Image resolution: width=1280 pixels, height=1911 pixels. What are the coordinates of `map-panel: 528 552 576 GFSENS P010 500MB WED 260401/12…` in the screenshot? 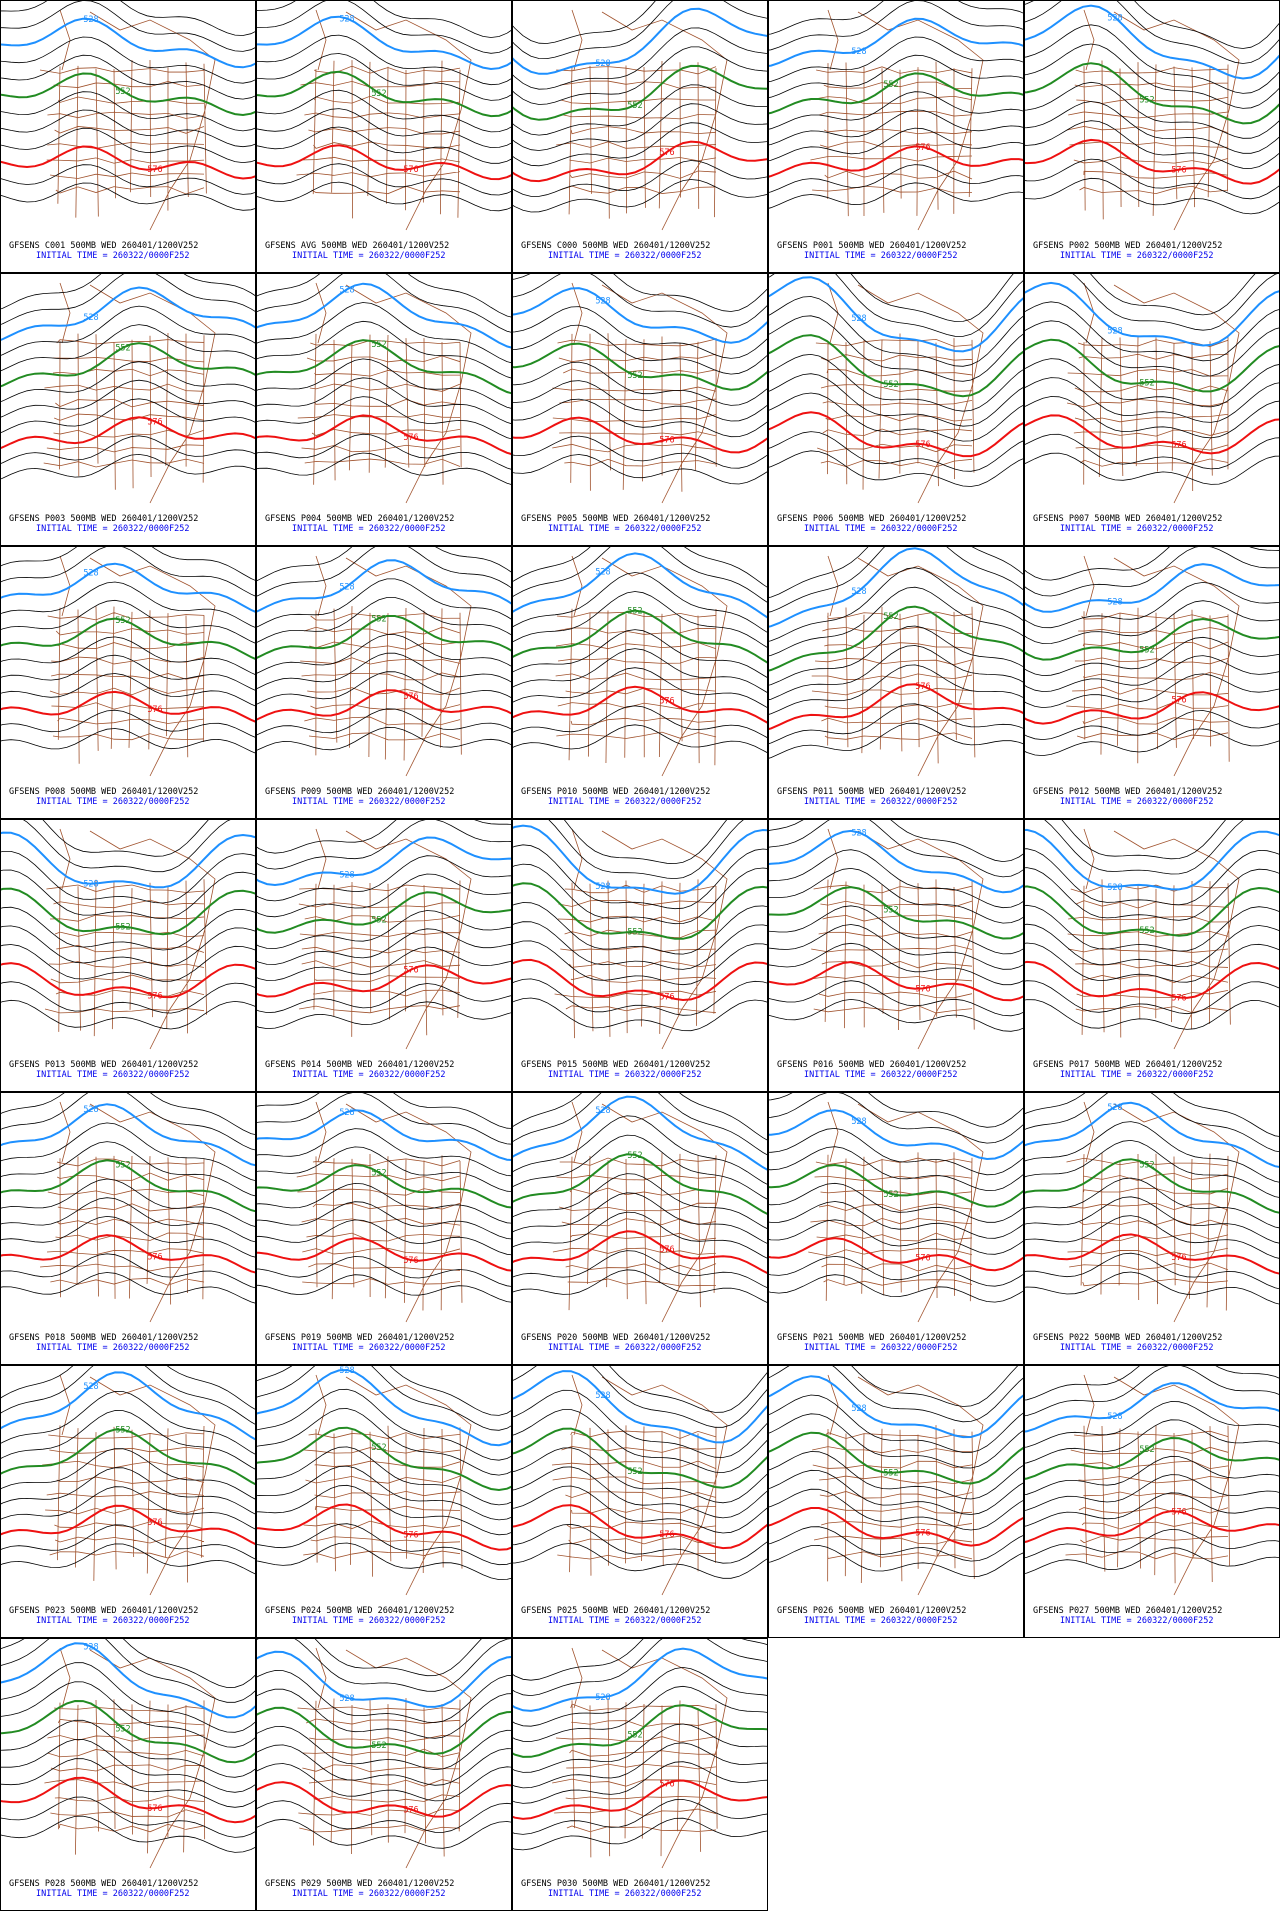 It's located at (640, 682).